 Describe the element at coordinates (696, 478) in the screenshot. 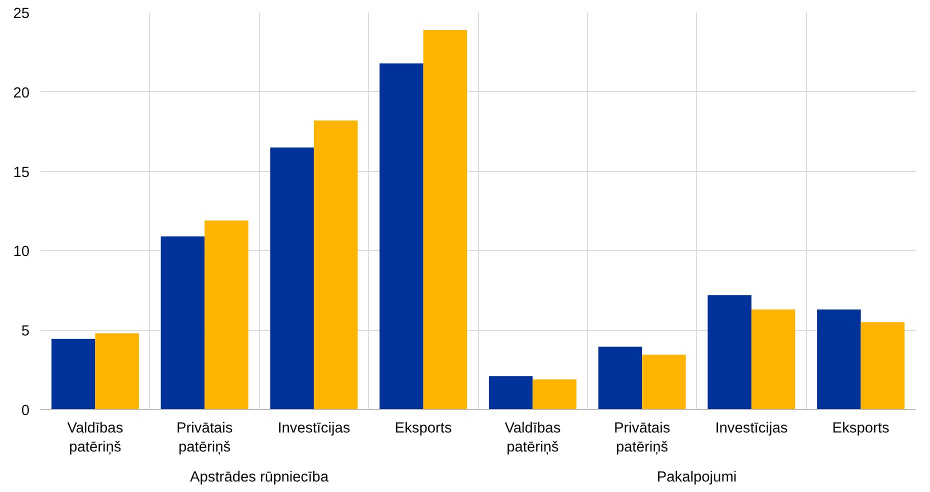

I see `text: Pakalpojumi` at that location.